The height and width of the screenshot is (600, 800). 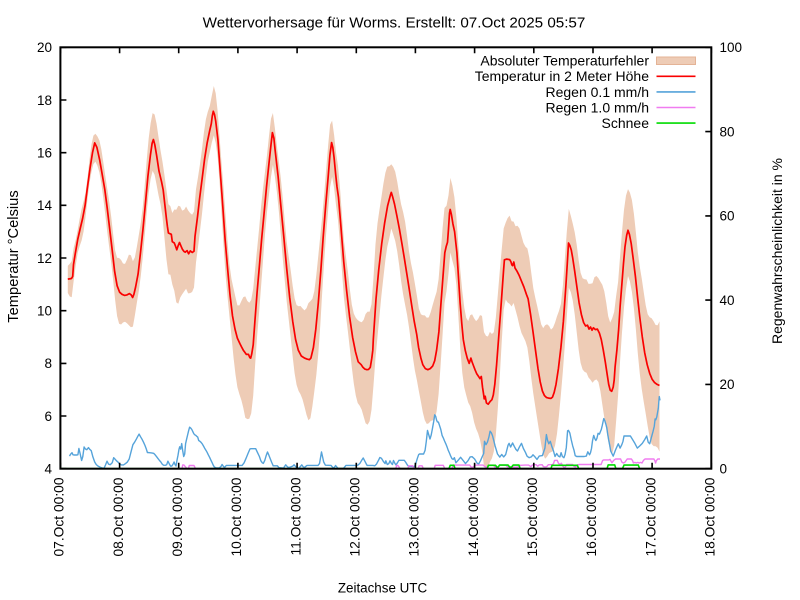 I want to click on svg-text: 16.Oct 00:00, so click(x=591, y=516).